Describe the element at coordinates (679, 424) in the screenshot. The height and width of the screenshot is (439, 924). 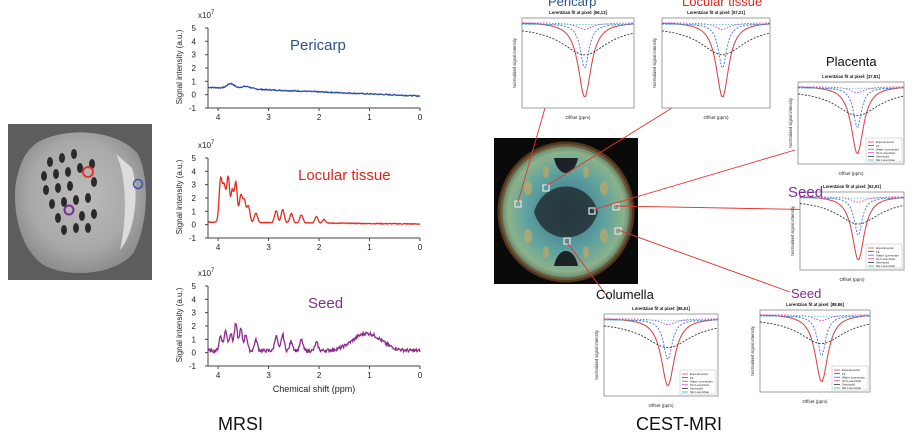
I see `cest-caption: CEST-MRI` at that location.